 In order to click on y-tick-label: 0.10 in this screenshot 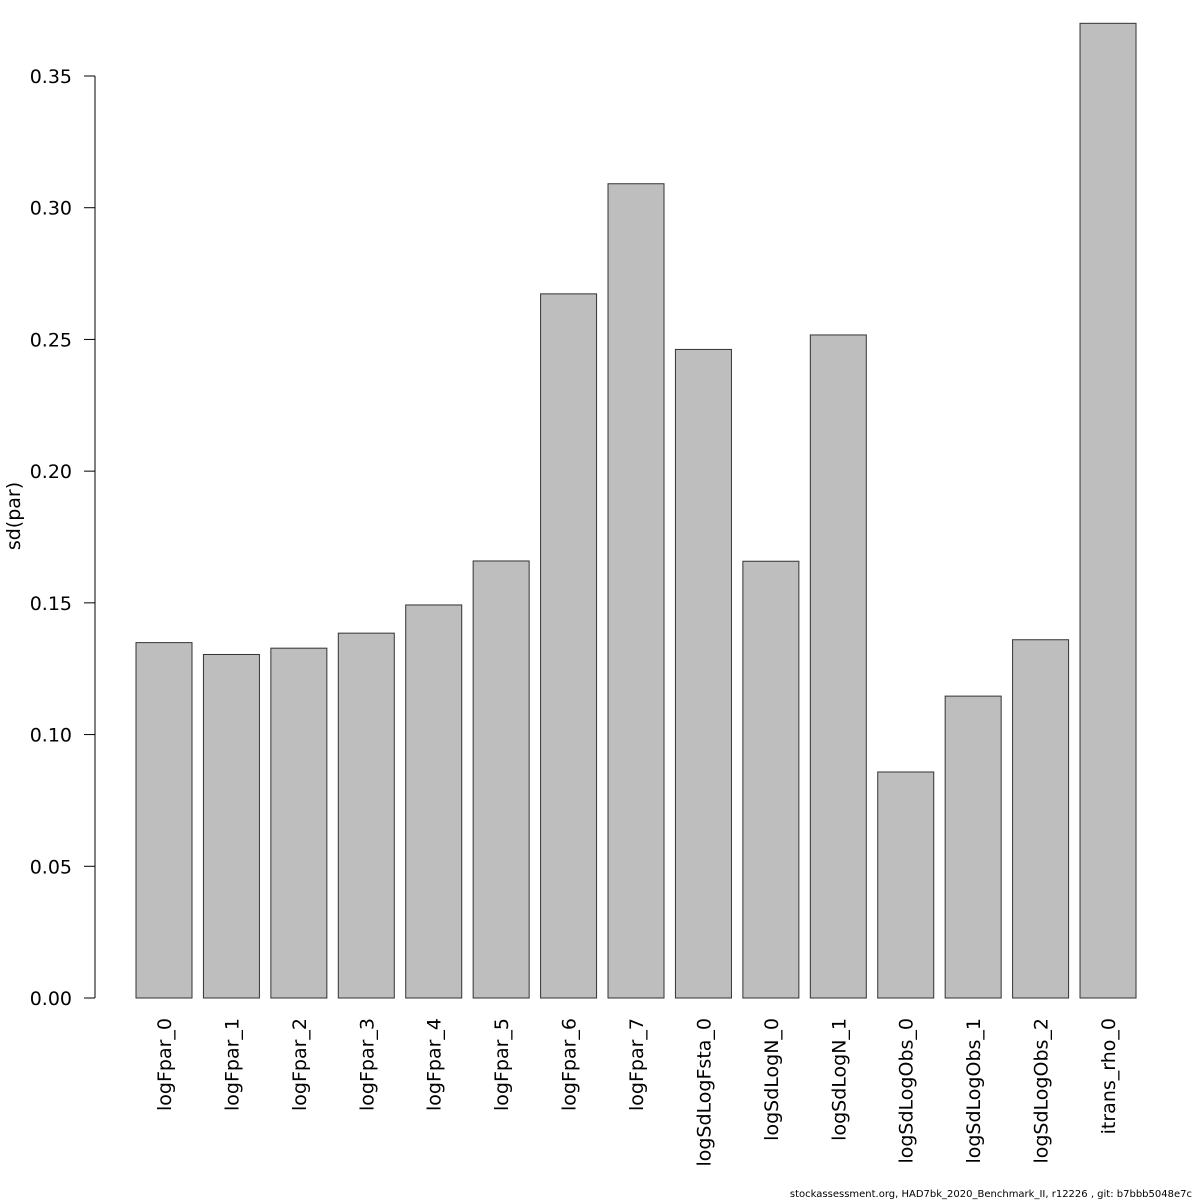, I will do `click(51, 736)`.